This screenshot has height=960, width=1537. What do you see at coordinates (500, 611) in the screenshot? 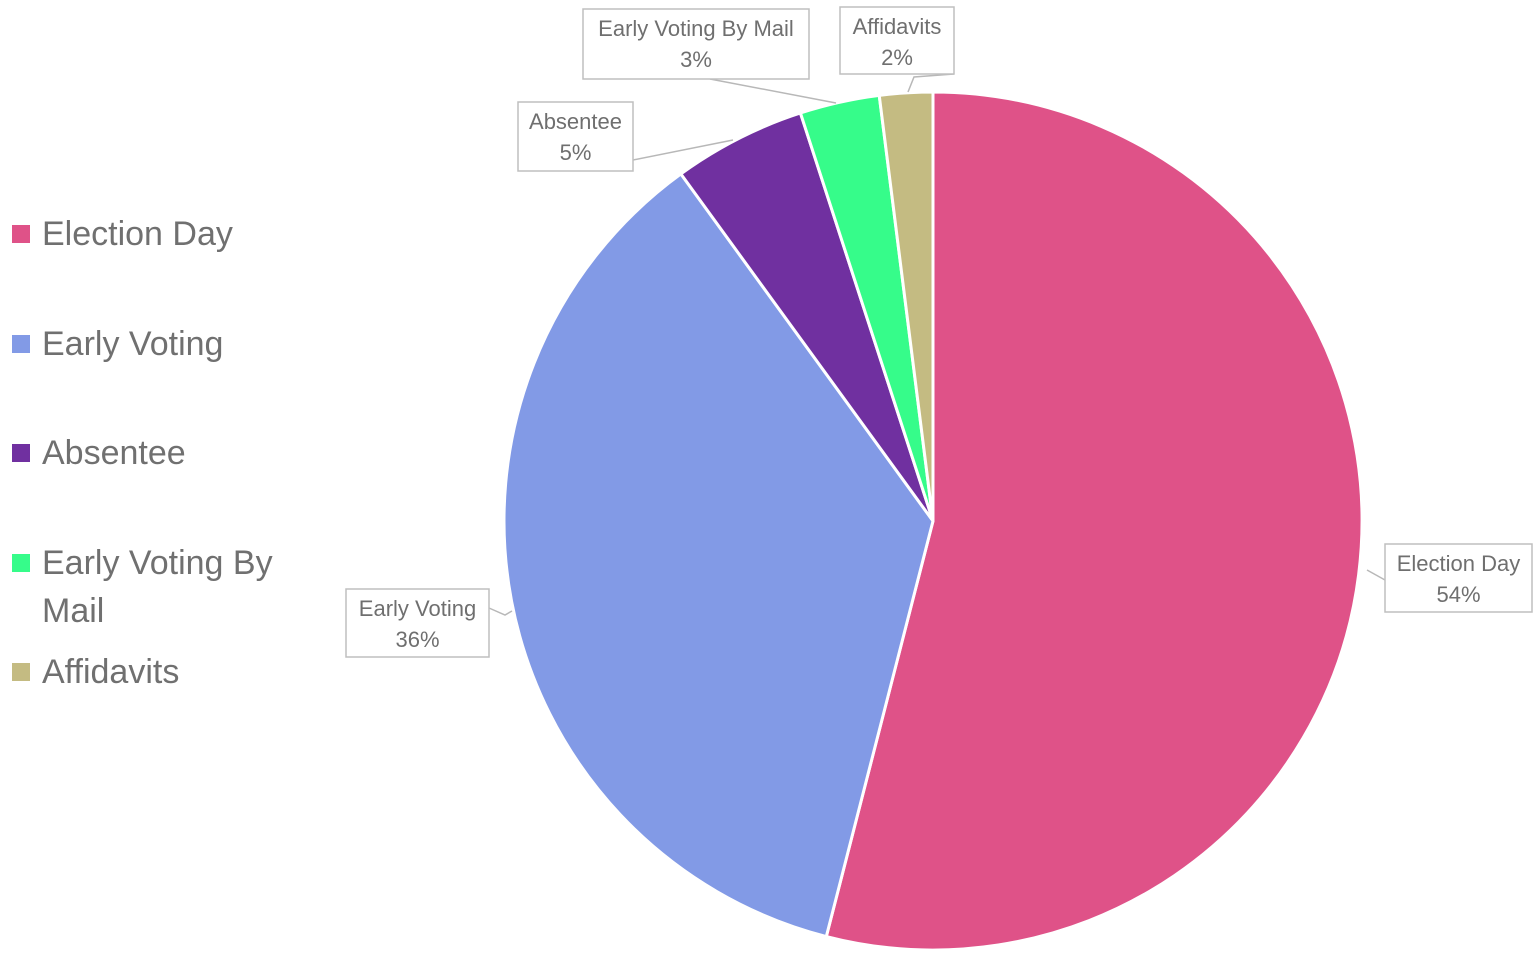
I see `leader-line-early-voting` at bounding box center [500, 611].